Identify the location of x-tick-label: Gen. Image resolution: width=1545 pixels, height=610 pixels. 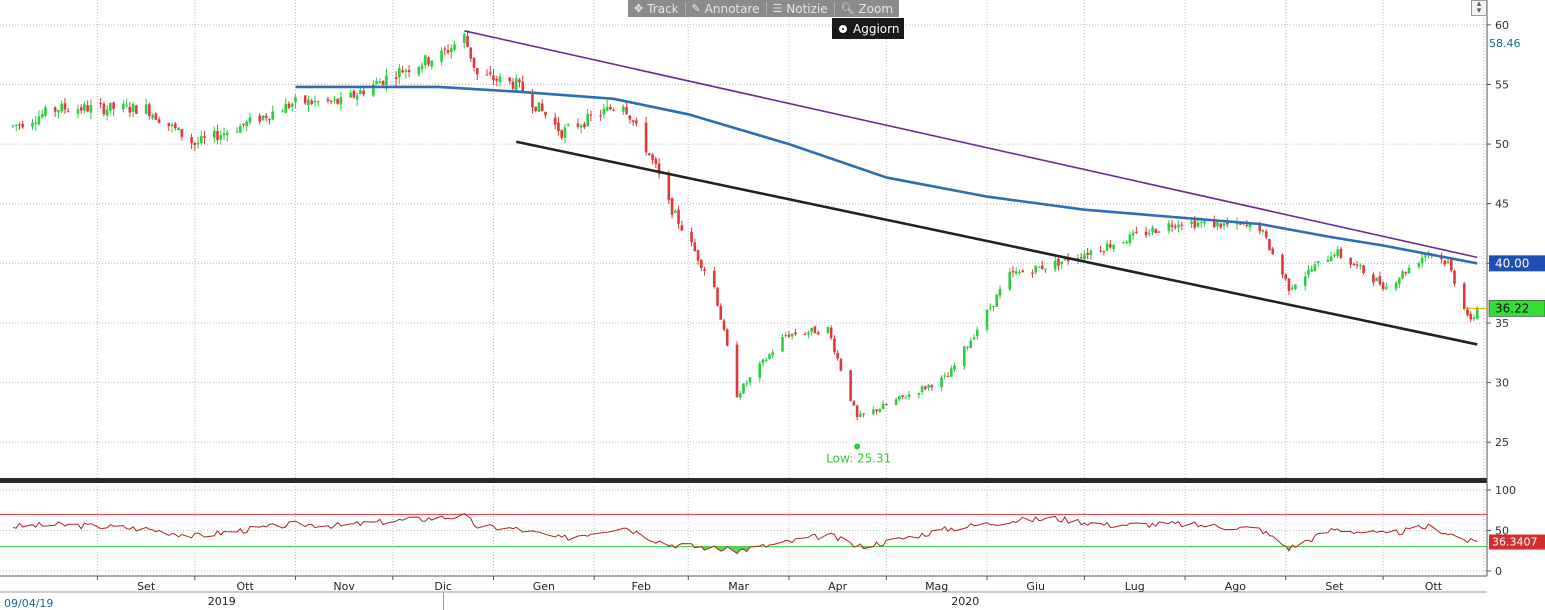
(544, 586).